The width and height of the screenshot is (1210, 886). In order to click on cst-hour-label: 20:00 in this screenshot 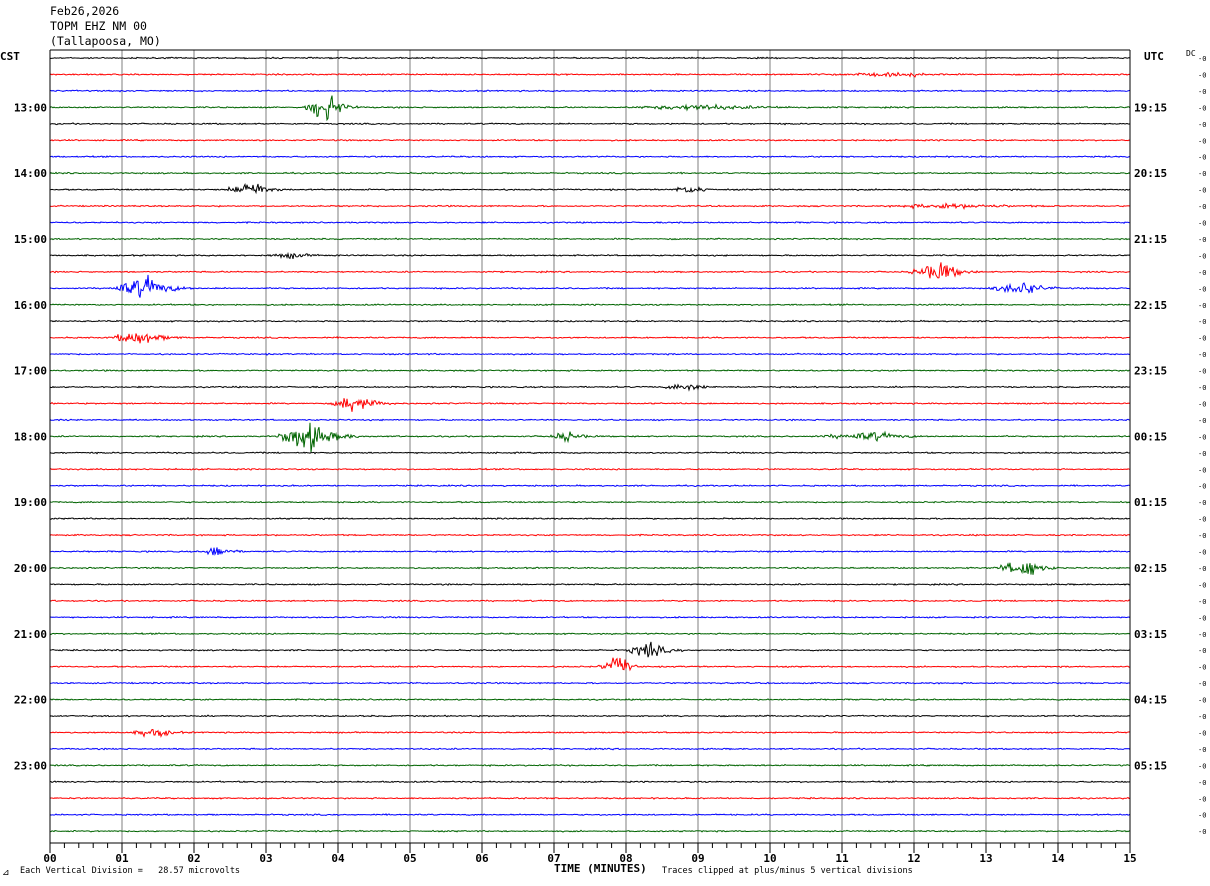, I will do `click(30, 568)`.